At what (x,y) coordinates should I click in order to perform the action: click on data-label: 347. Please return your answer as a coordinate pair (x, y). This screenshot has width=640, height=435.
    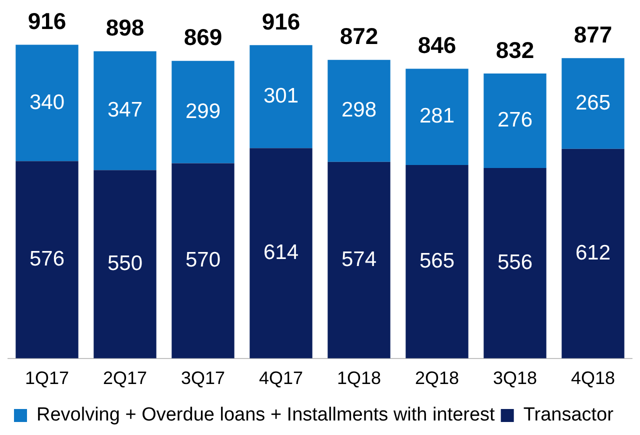
    Looking at the image, I should click on (125, 110).